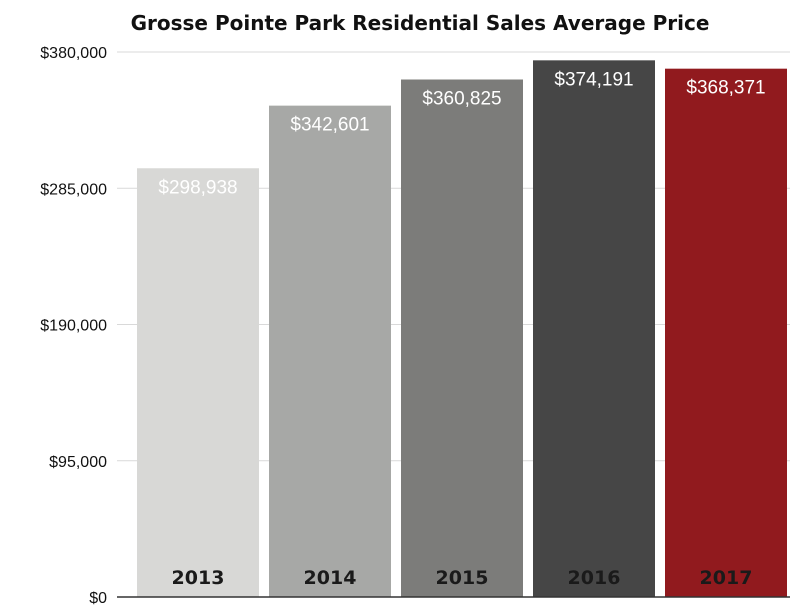 This screenshot has width=802, height=607. What do you see at coordinates (594, 578) in the screenshot?
I see `category-label: 2016` at bounding box center [594, 578].